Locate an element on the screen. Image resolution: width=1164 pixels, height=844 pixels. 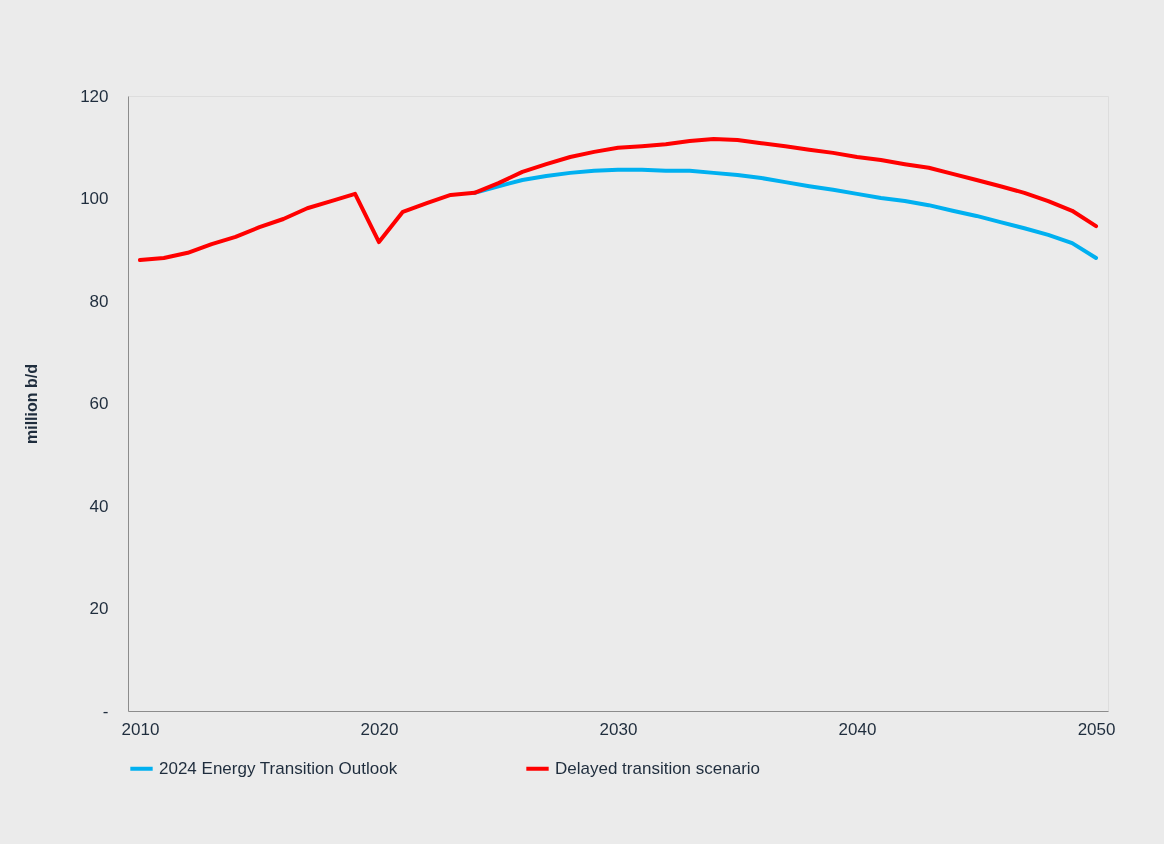
x-tick-label: 2040 is located at coordinates (857, 729).